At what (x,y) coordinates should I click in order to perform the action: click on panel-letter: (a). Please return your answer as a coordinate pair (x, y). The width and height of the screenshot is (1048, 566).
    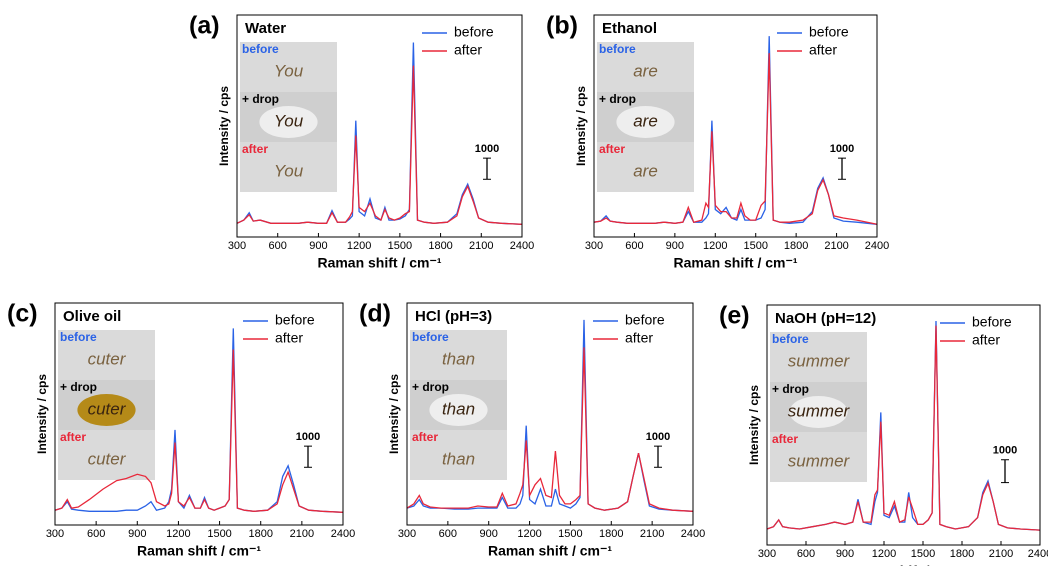
    Looking at the image, I should click on (204, 26).